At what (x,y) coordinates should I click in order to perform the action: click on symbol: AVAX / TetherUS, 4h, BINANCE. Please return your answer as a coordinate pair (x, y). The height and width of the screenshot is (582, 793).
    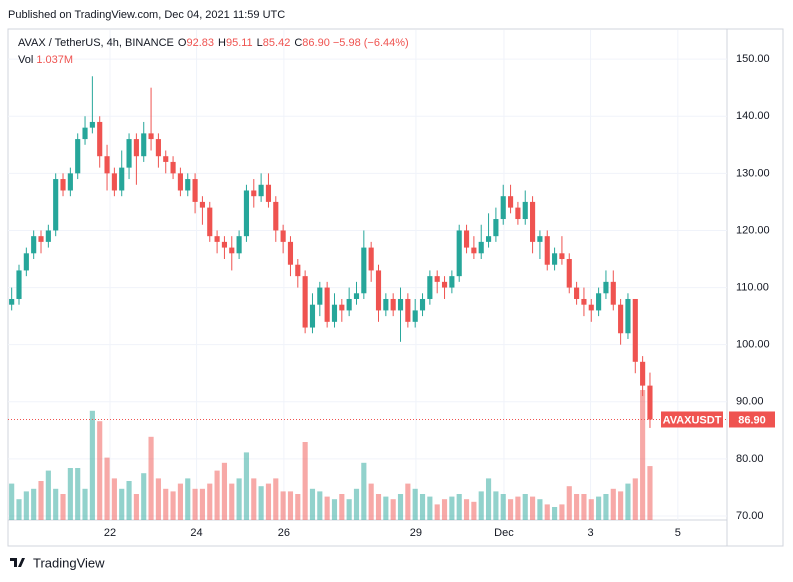
    Looking at the image, I should click on (96, 43).